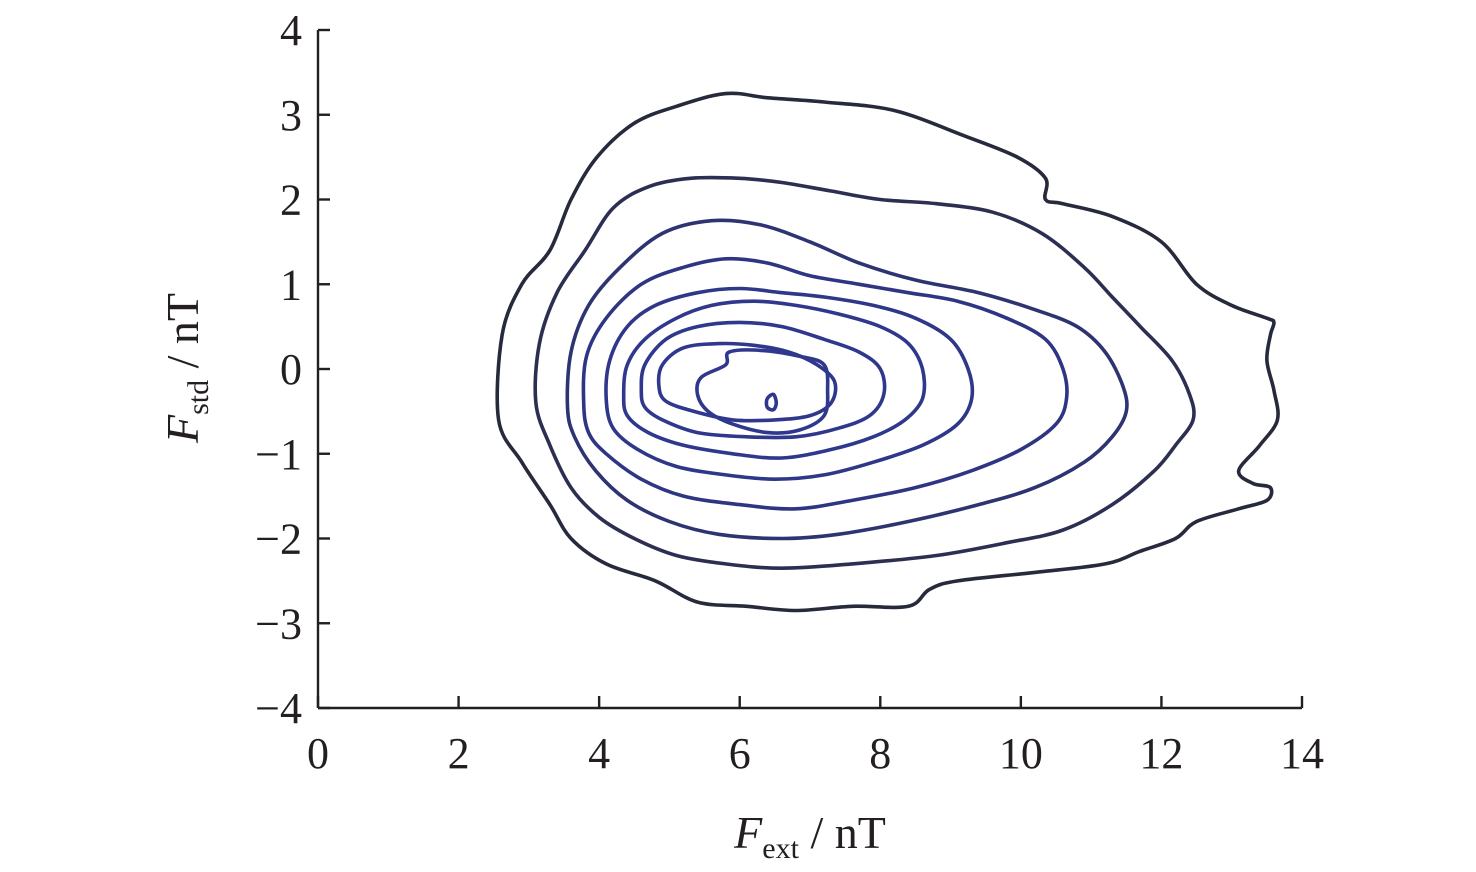  I want to click on x-tick-label: 2, so click(459, 753).